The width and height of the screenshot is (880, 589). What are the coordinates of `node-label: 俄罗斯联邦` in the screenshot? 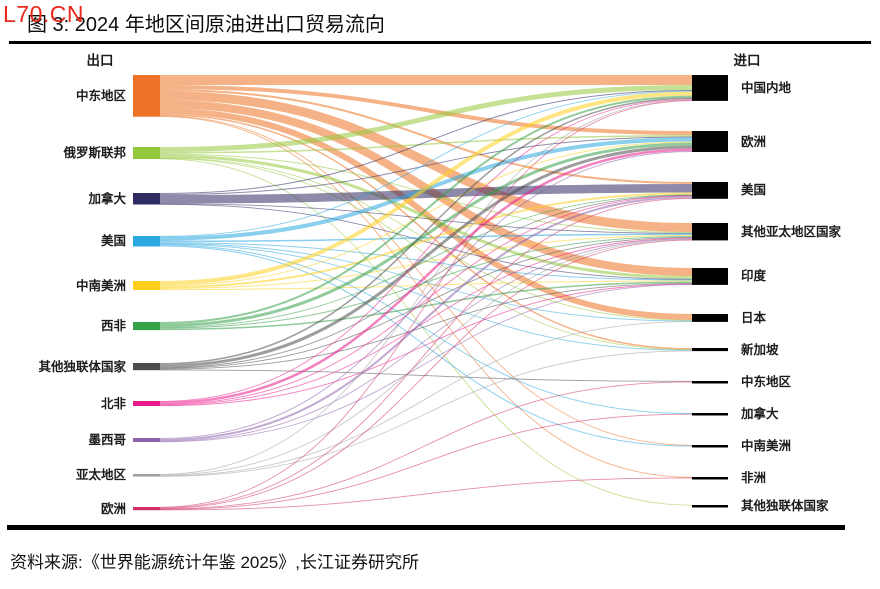 It's located at (94, 153).